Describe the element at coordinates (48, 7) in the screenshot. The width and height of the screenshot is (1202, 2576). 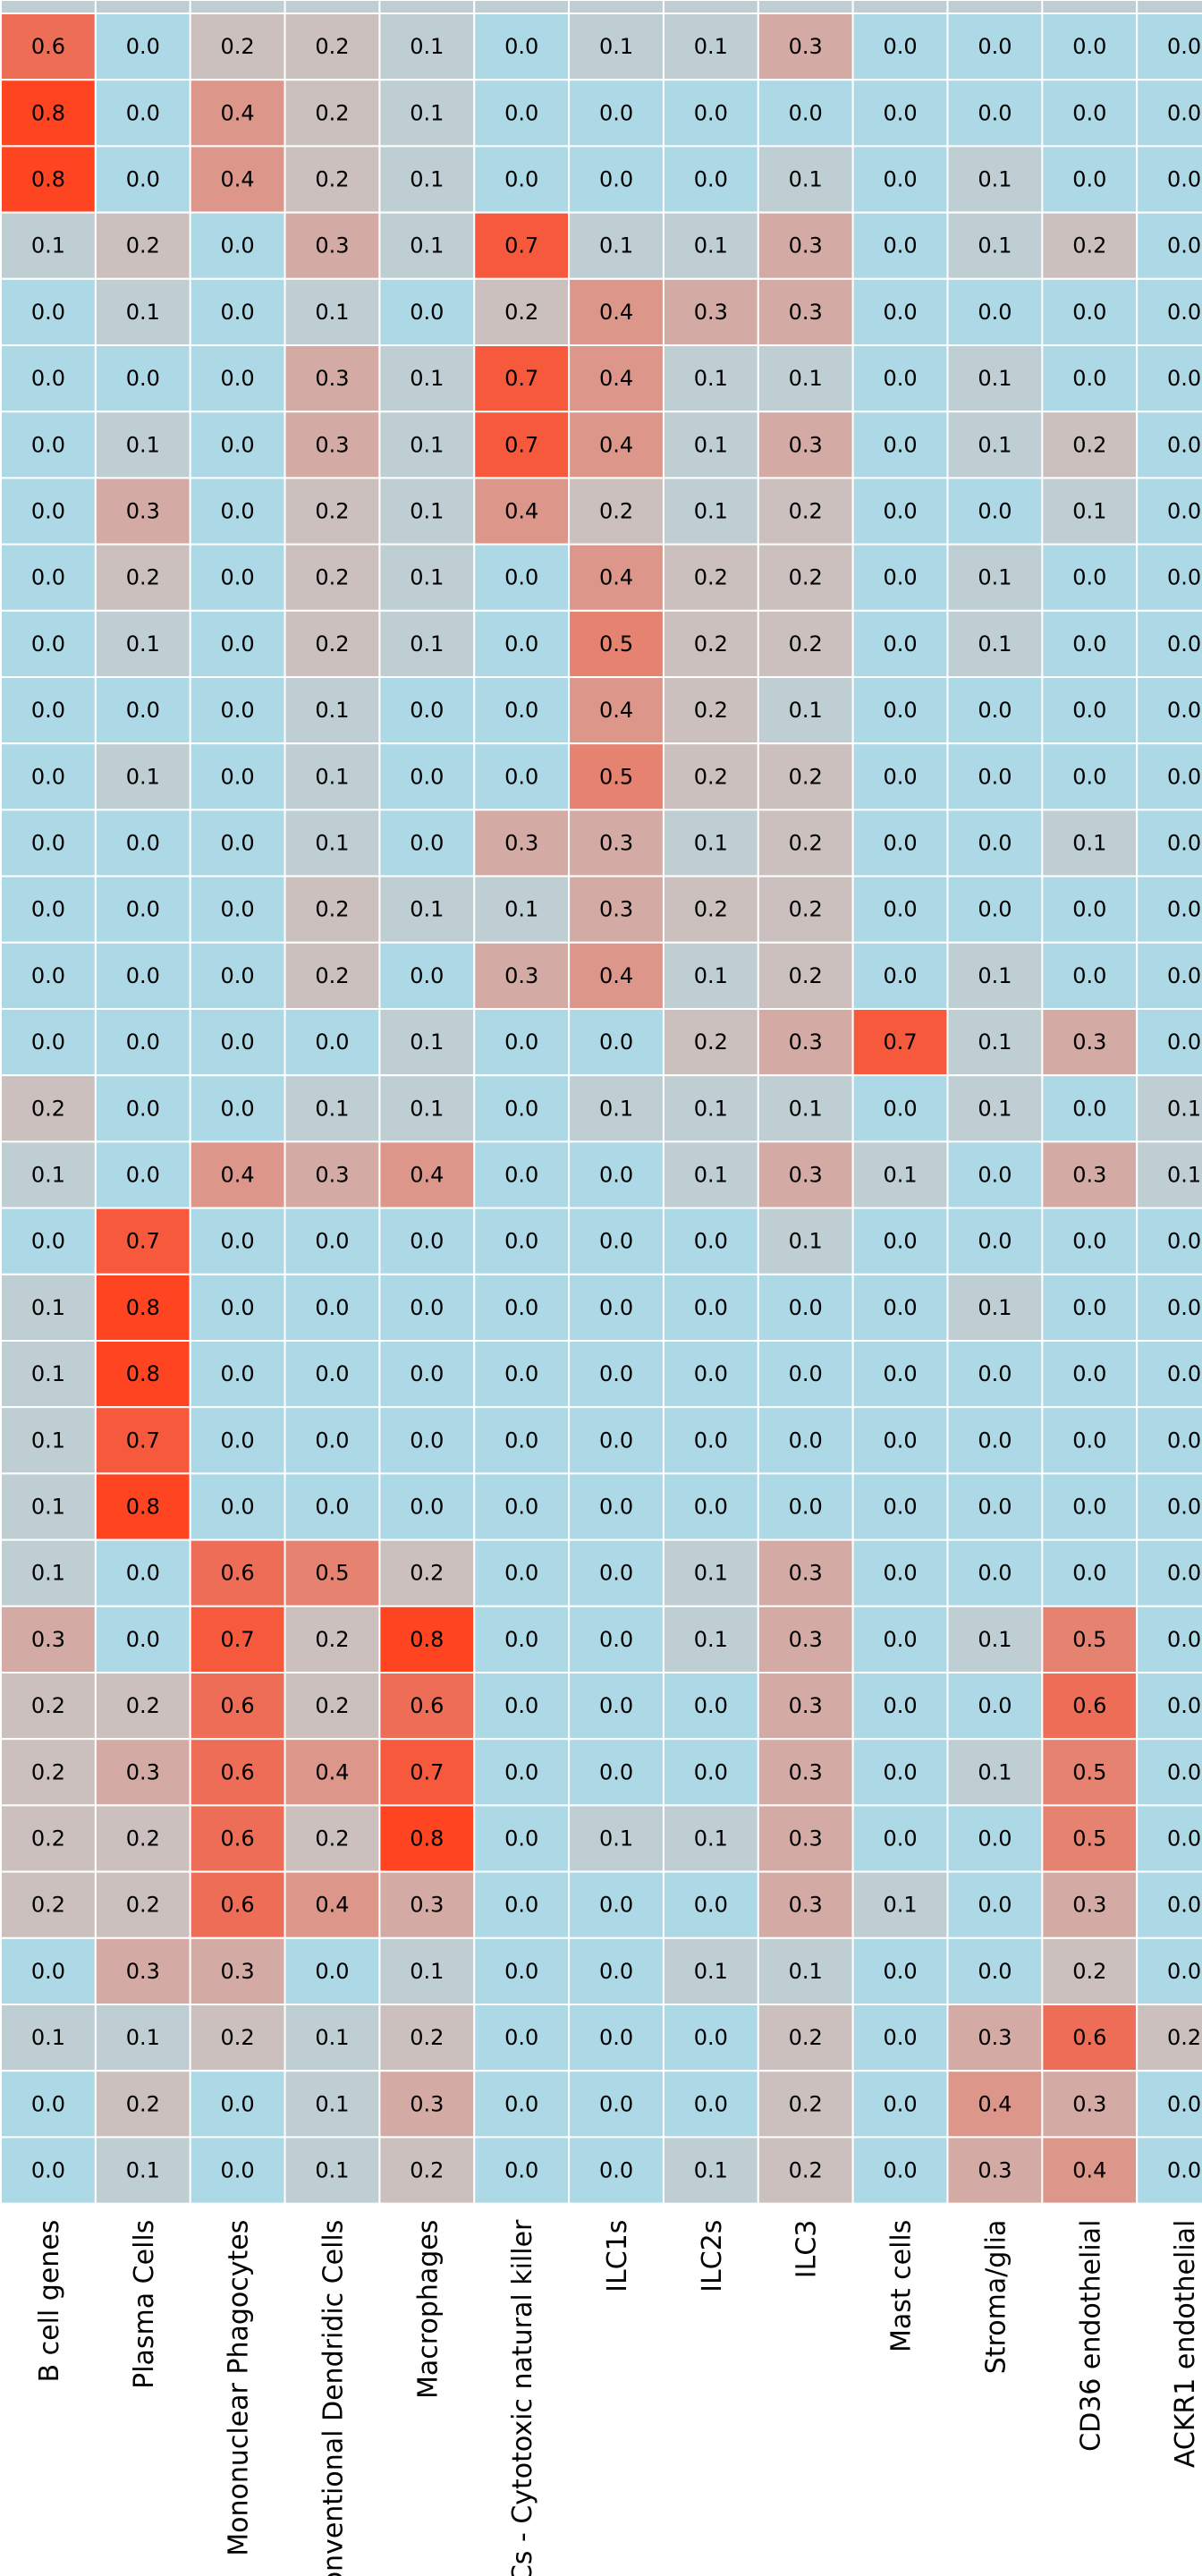
I see `heatmap-cell-edge` at that location.